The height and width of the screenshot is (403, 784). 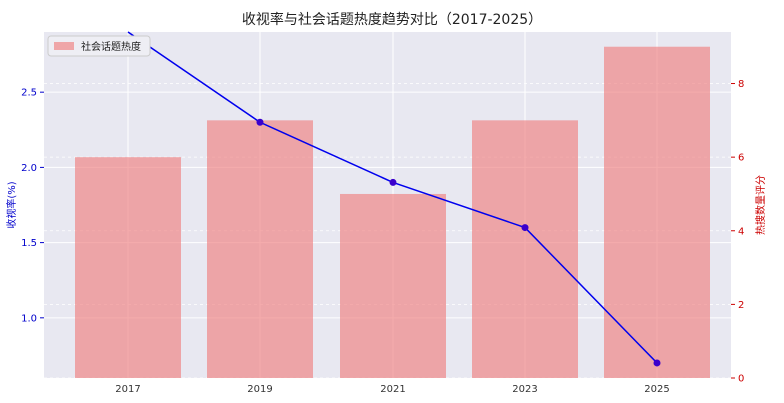 I want to click on y-tick-right-label: 4, so click(x=741, y=231).